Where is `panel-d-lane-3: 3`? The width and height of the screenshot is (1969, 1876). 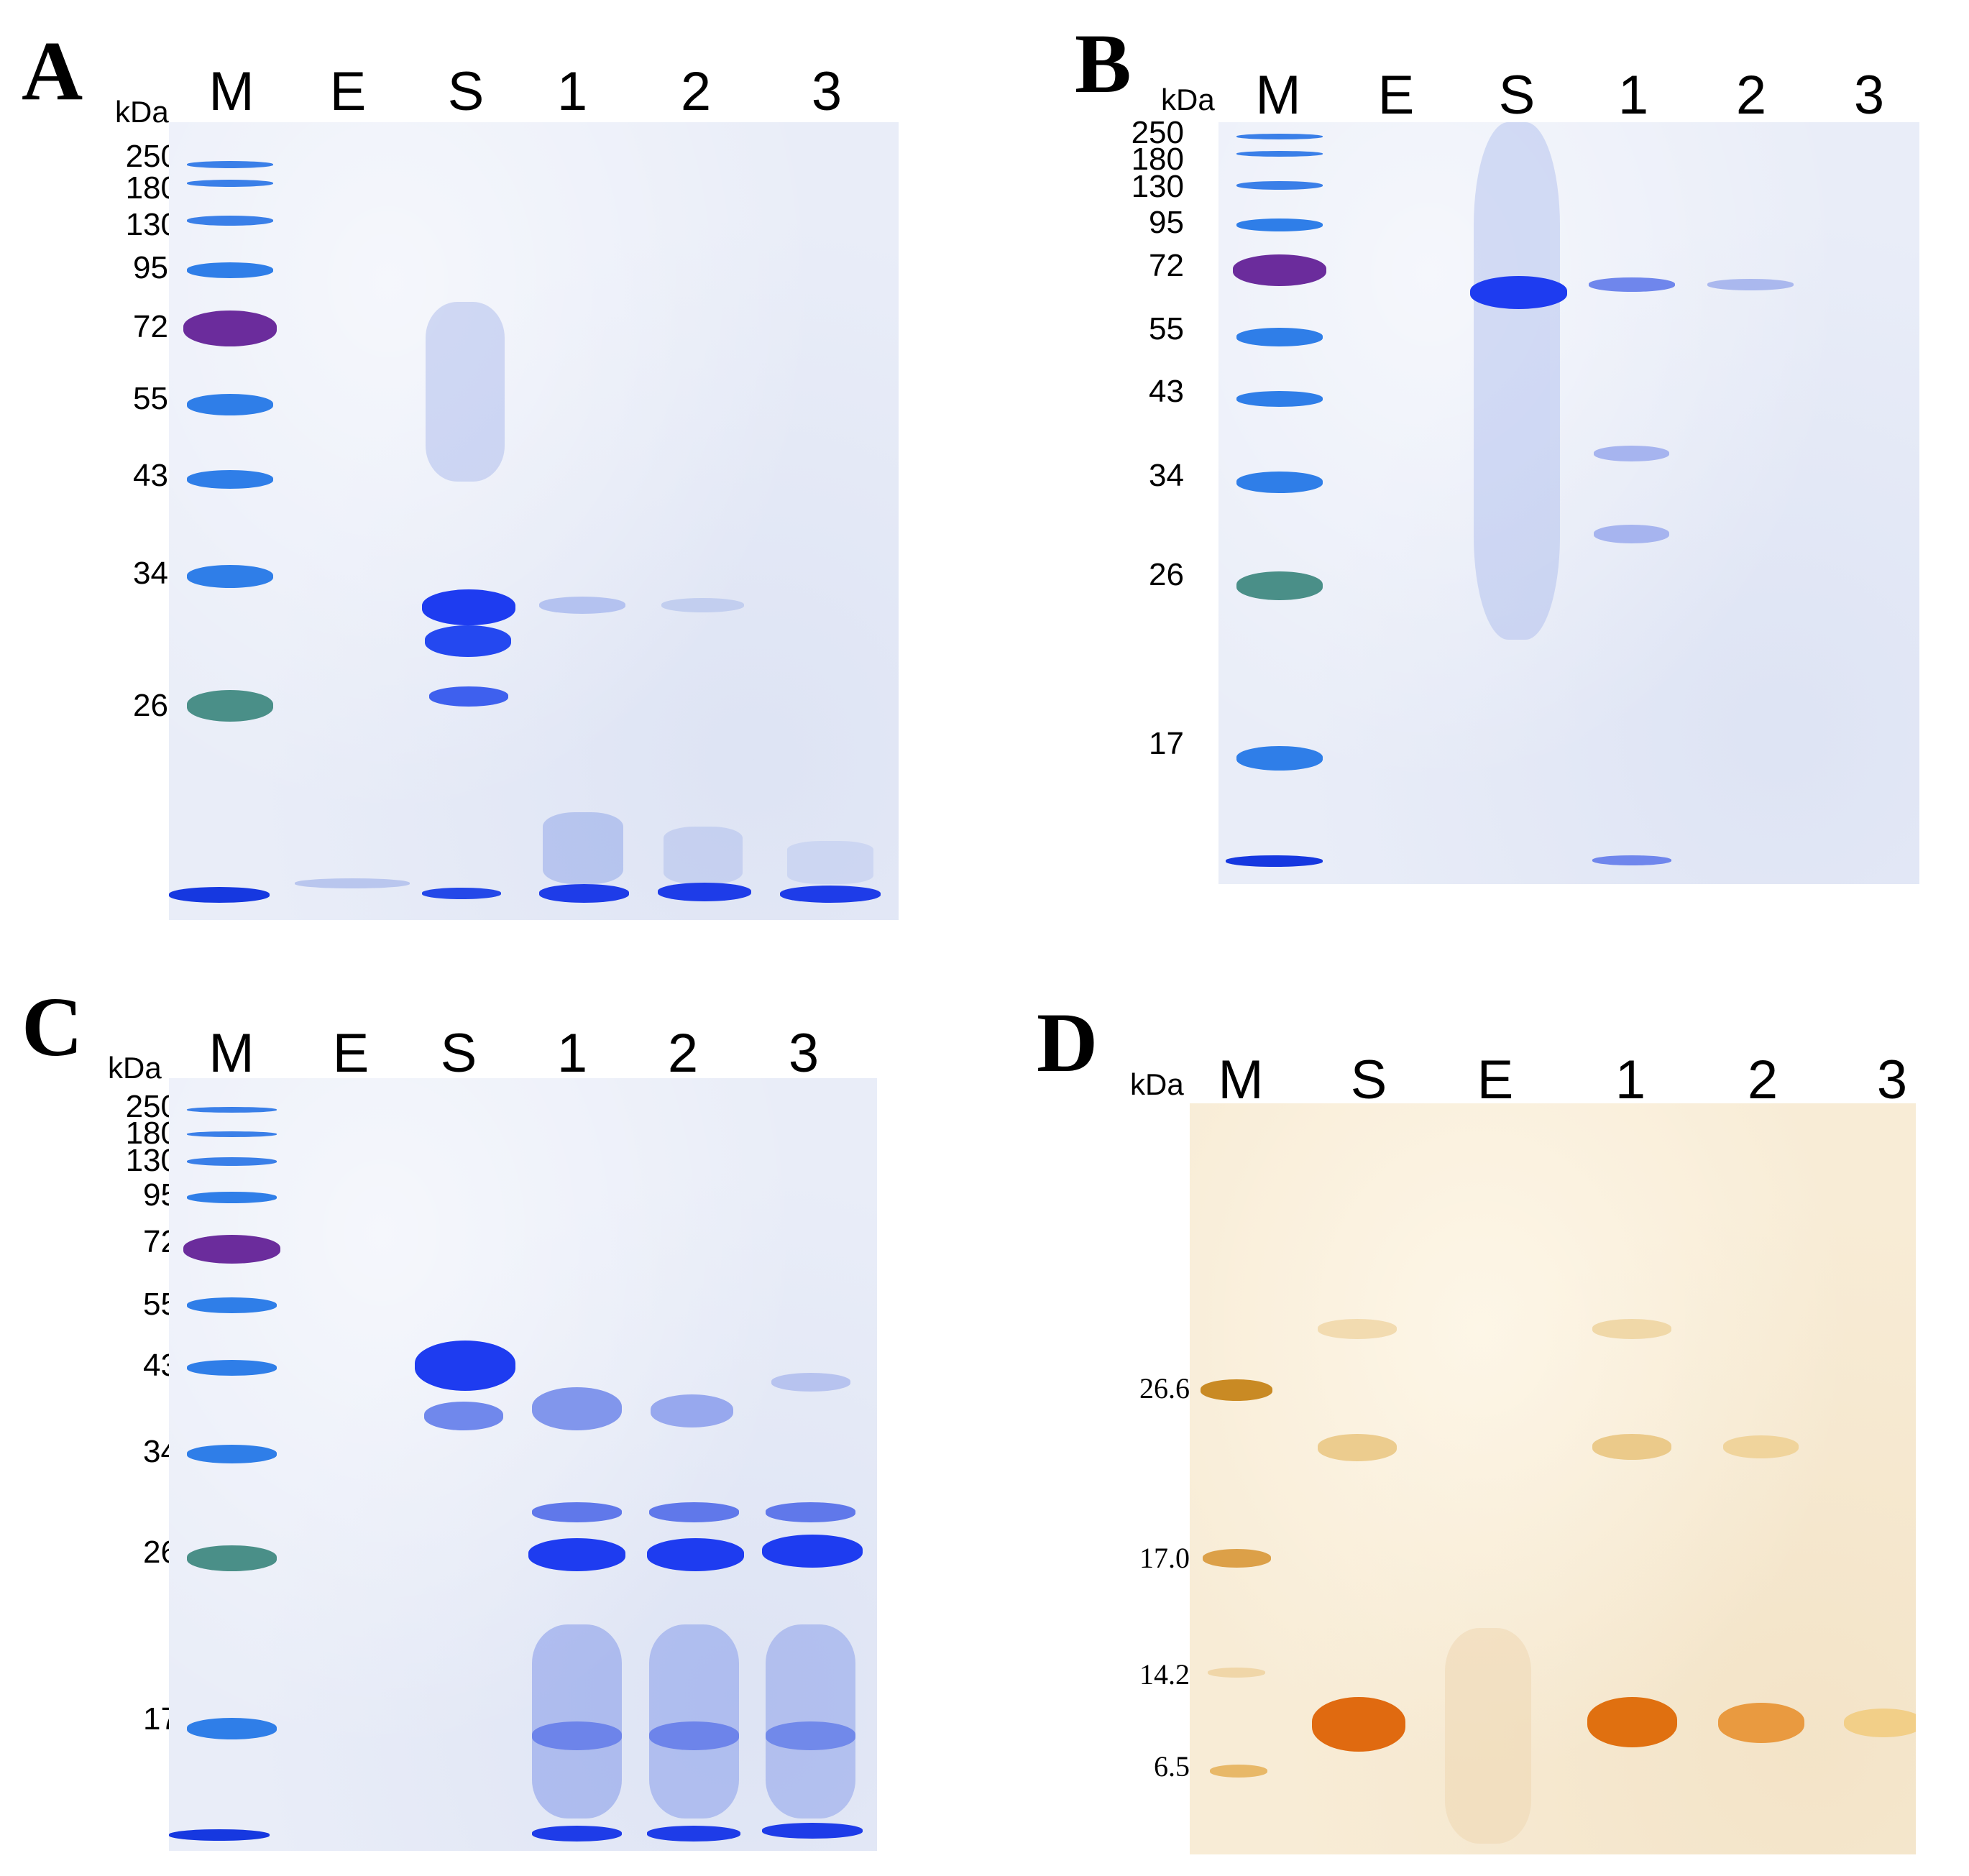 panel-d-lane-3: 3 is located at coordinates (1892, 1080).